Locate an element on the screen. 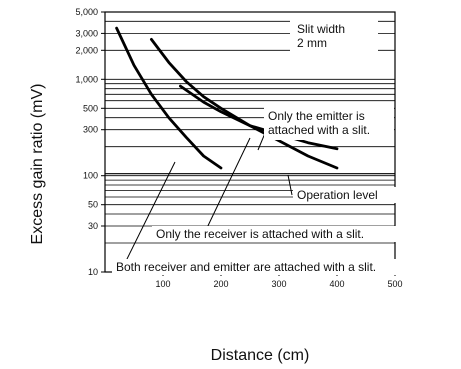 The height and width of the screenshot is (369, 461). x-tick-label: 300 is located at coordinates (278, 284).